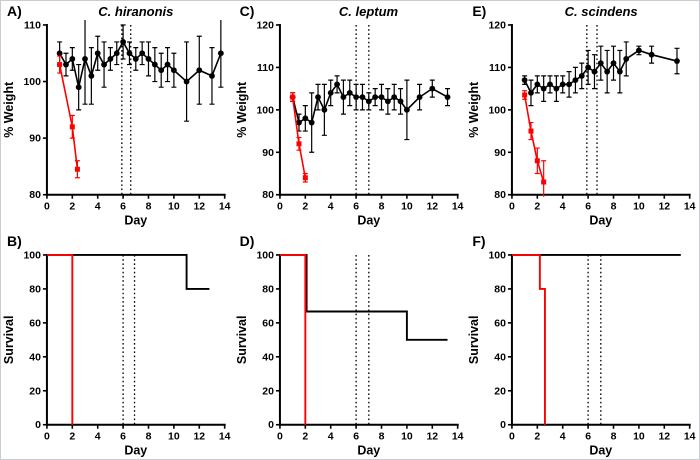  What do you see at coordinates (368, 11) in the screenshot?
I see `panel-title: C. leptum` at bounding box center [368, 11].